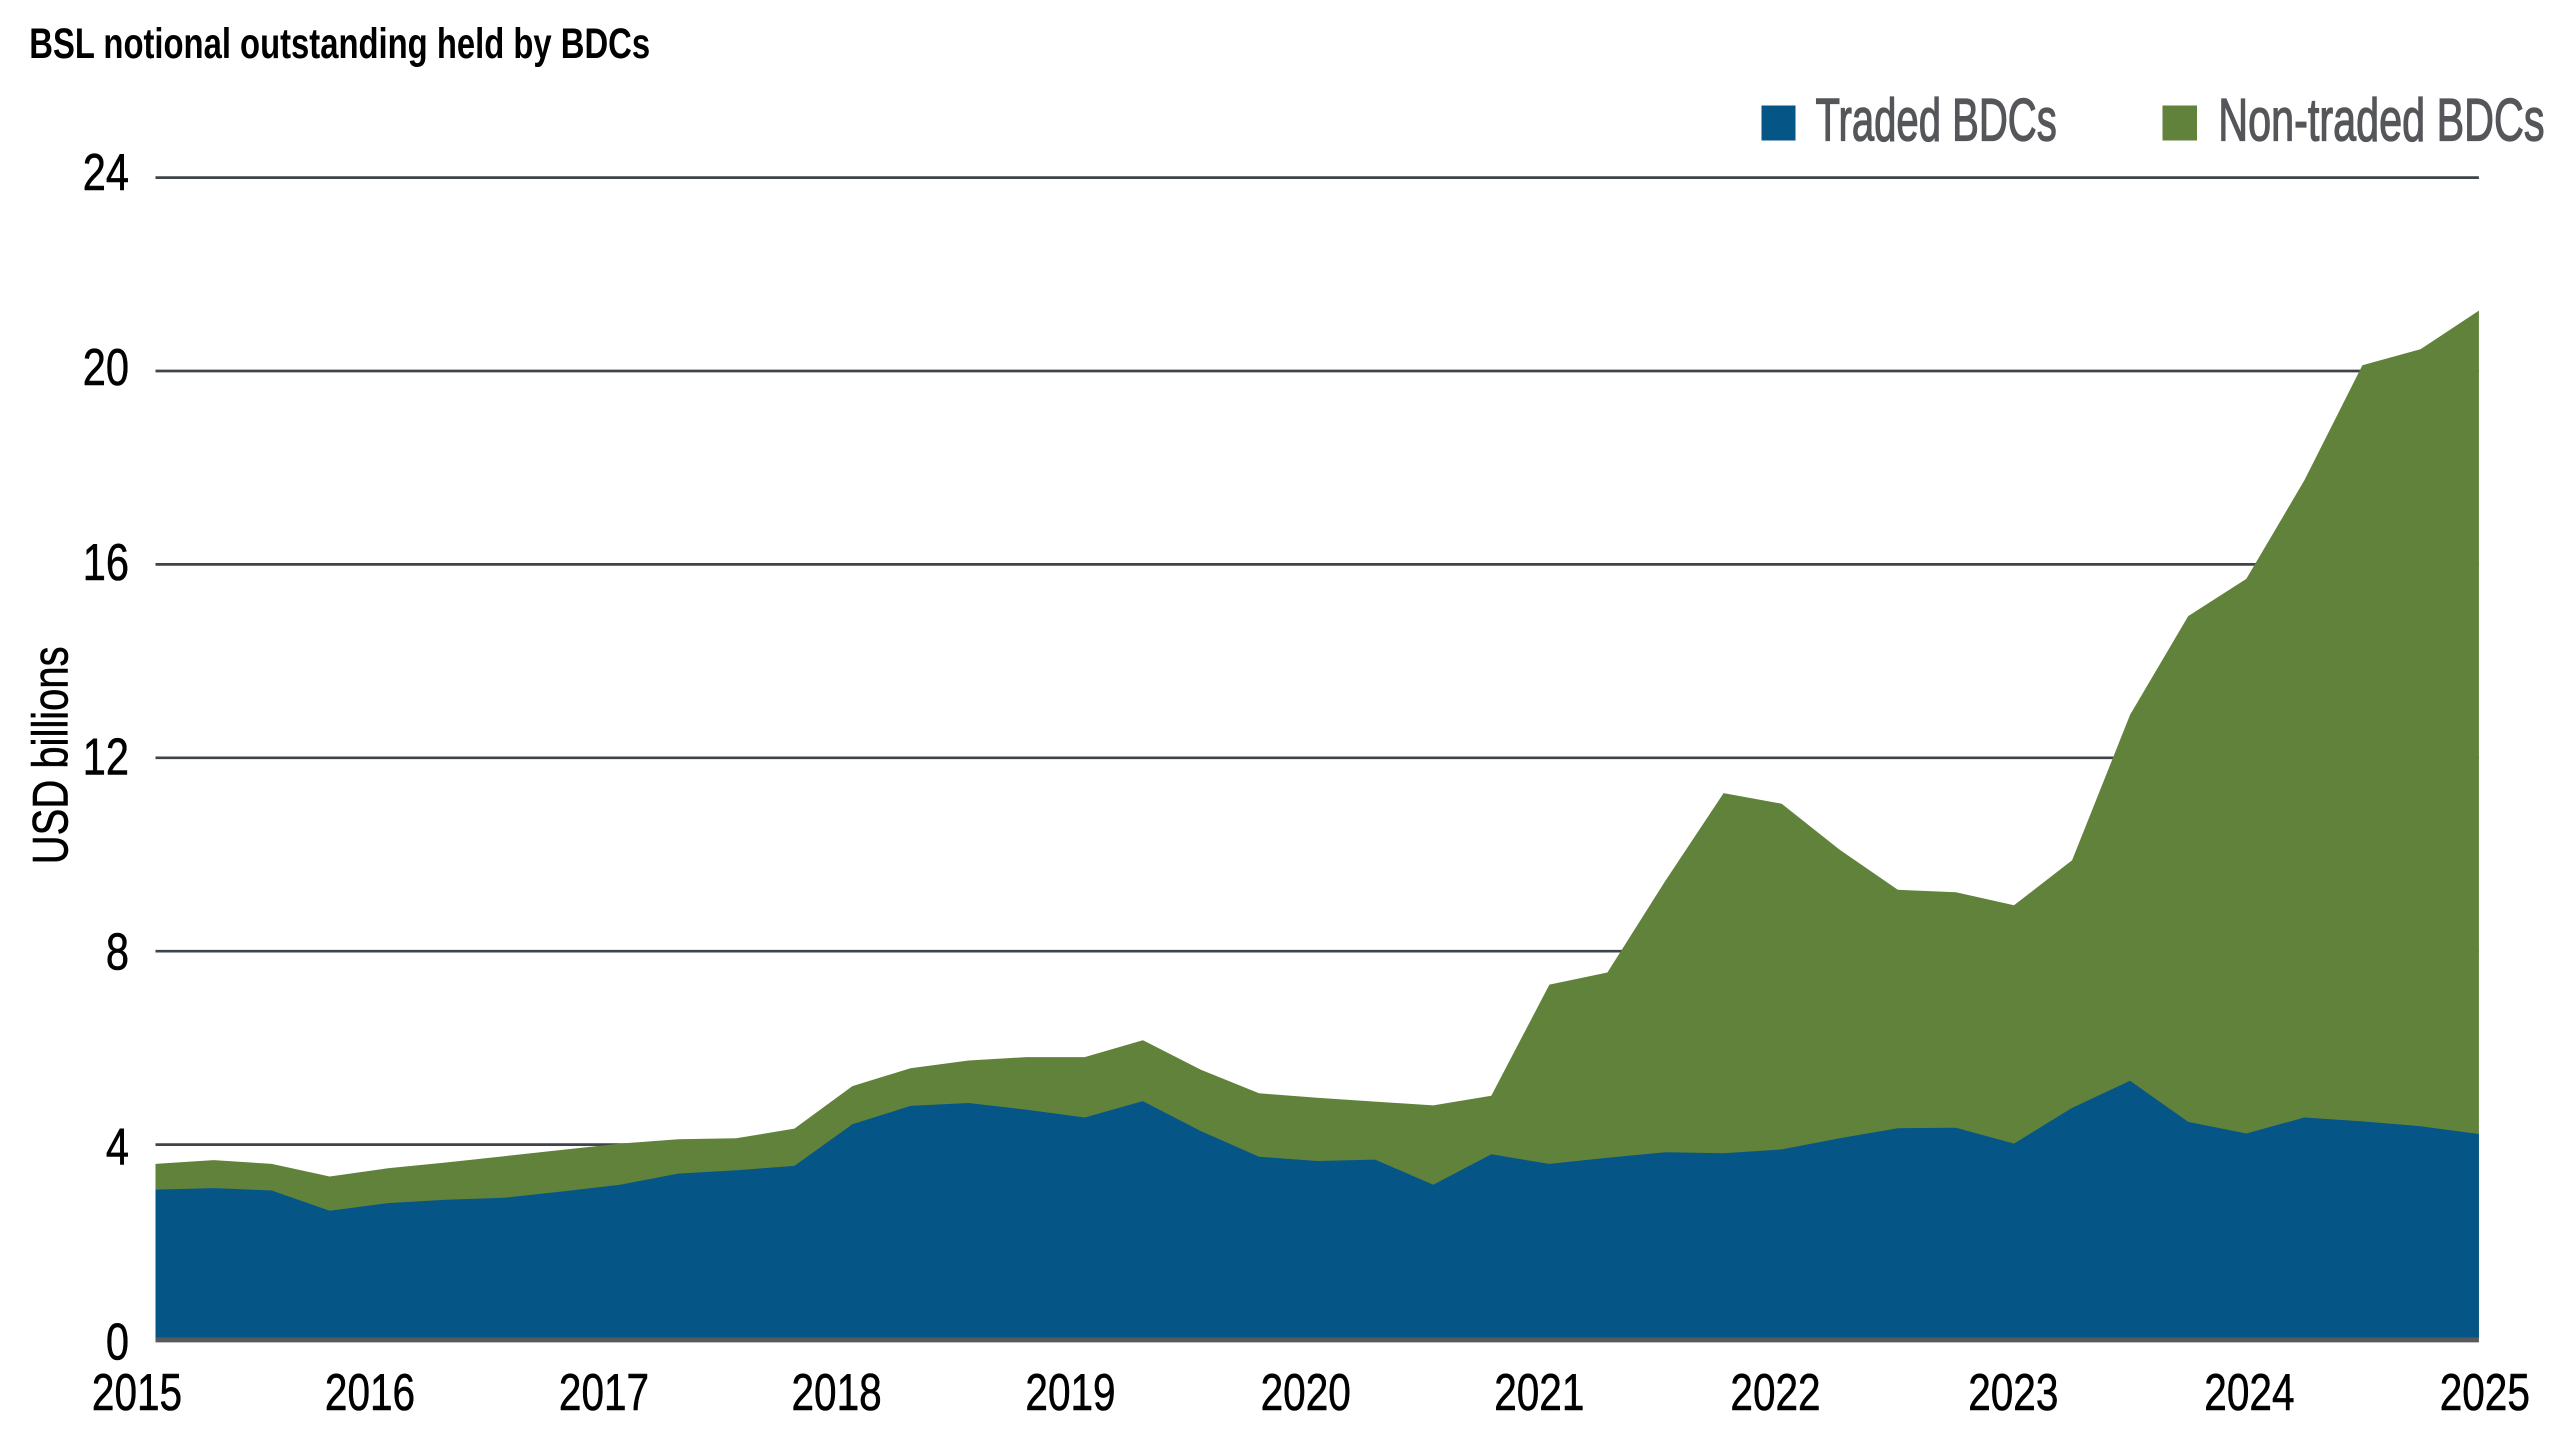 This screenshot has height=1440, width=2560. What do you see at coordinates (2485, 1392) in the screenshot?
I see `svg-text: 2025` at bounding box center [2485, 1392].